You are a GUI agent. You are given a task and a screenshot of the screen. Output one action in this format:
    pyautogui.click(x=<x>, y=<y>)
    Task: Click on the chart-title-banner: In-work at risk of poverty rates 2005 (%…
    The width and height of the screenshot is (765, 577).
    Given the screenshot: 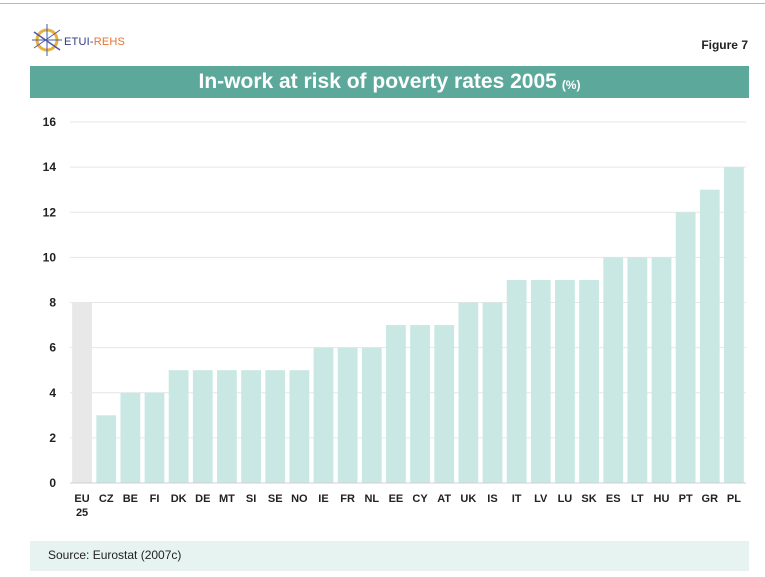 What is the action you would take?
    pyautogui.click(x=389, y=82)
    